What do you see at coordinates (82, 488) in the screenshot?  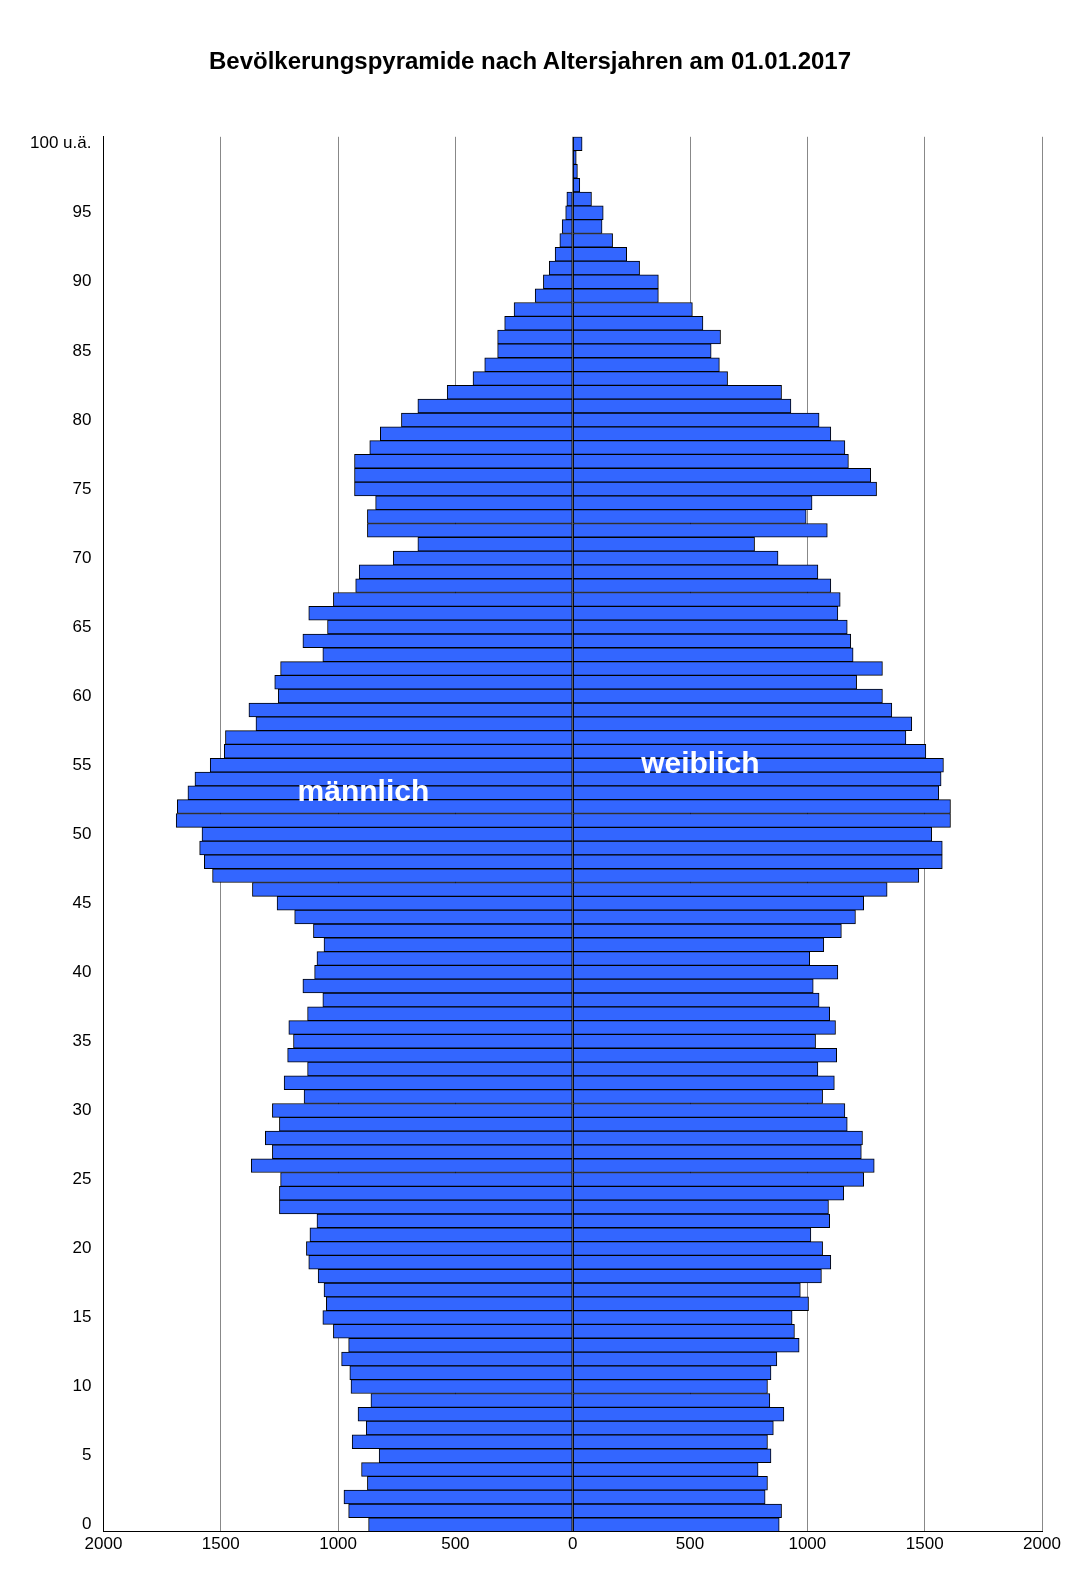 I see `y-tick-label: 75` at bounding box center [82, 488].